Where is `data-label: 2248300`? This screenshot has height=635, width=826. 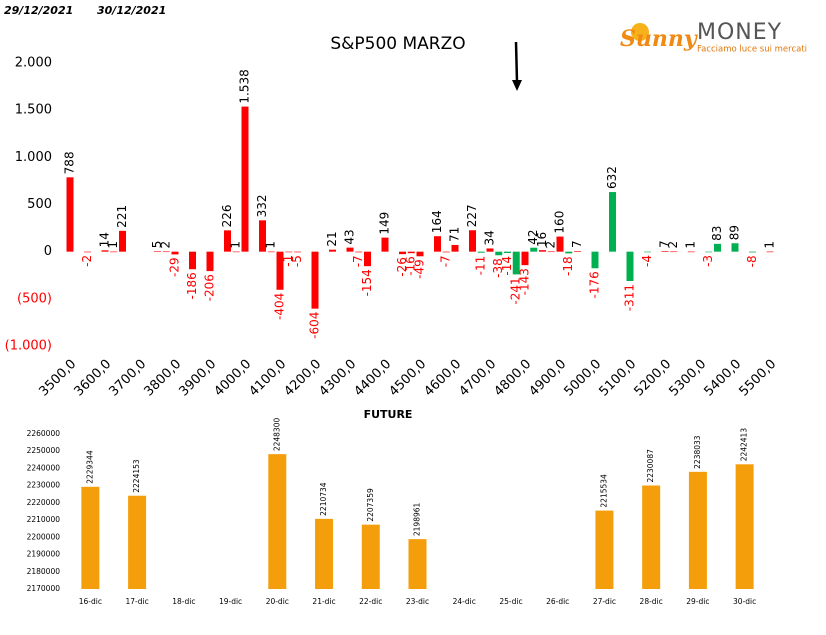 data-label: 2248300 is located at coordinates (276, 435).